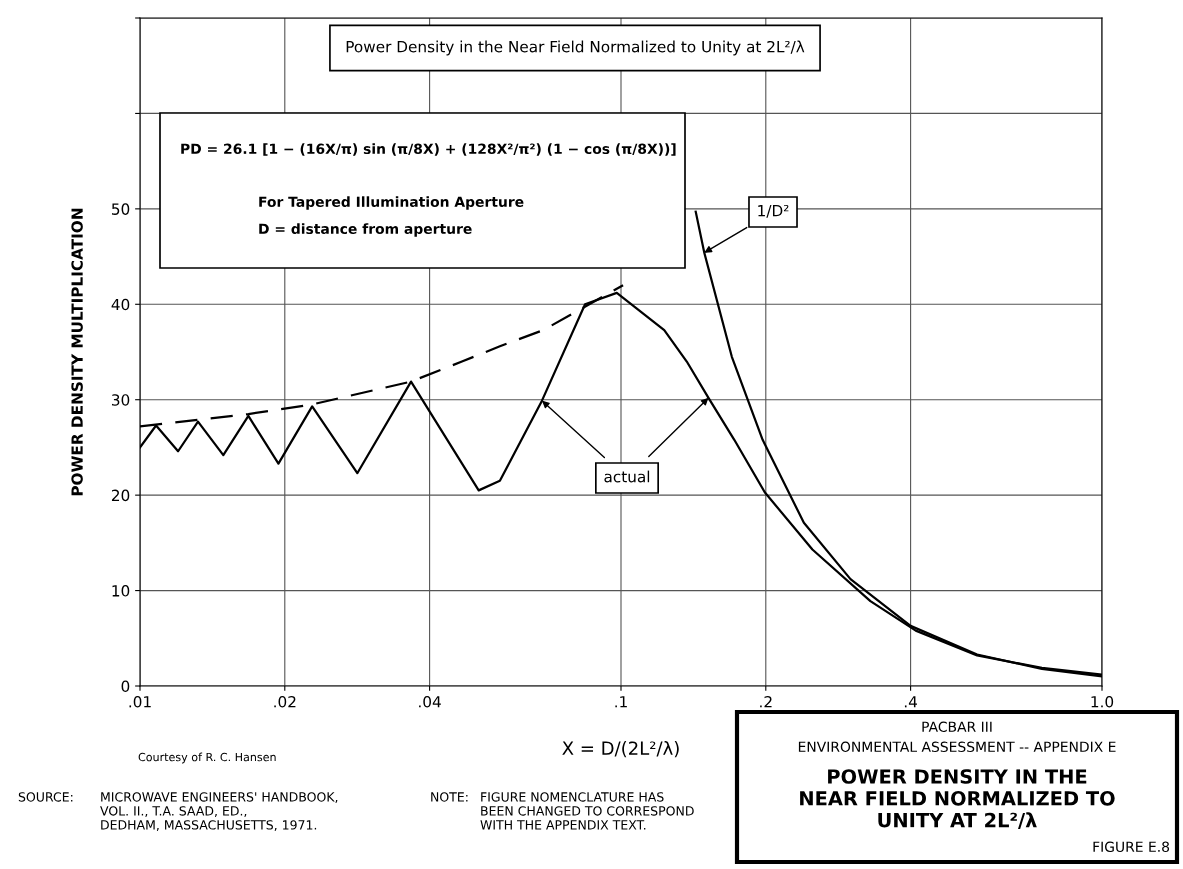  Describe the element at coordinates (120, 304) in the screenshot. I see `y-tick-label: 40` at that location.